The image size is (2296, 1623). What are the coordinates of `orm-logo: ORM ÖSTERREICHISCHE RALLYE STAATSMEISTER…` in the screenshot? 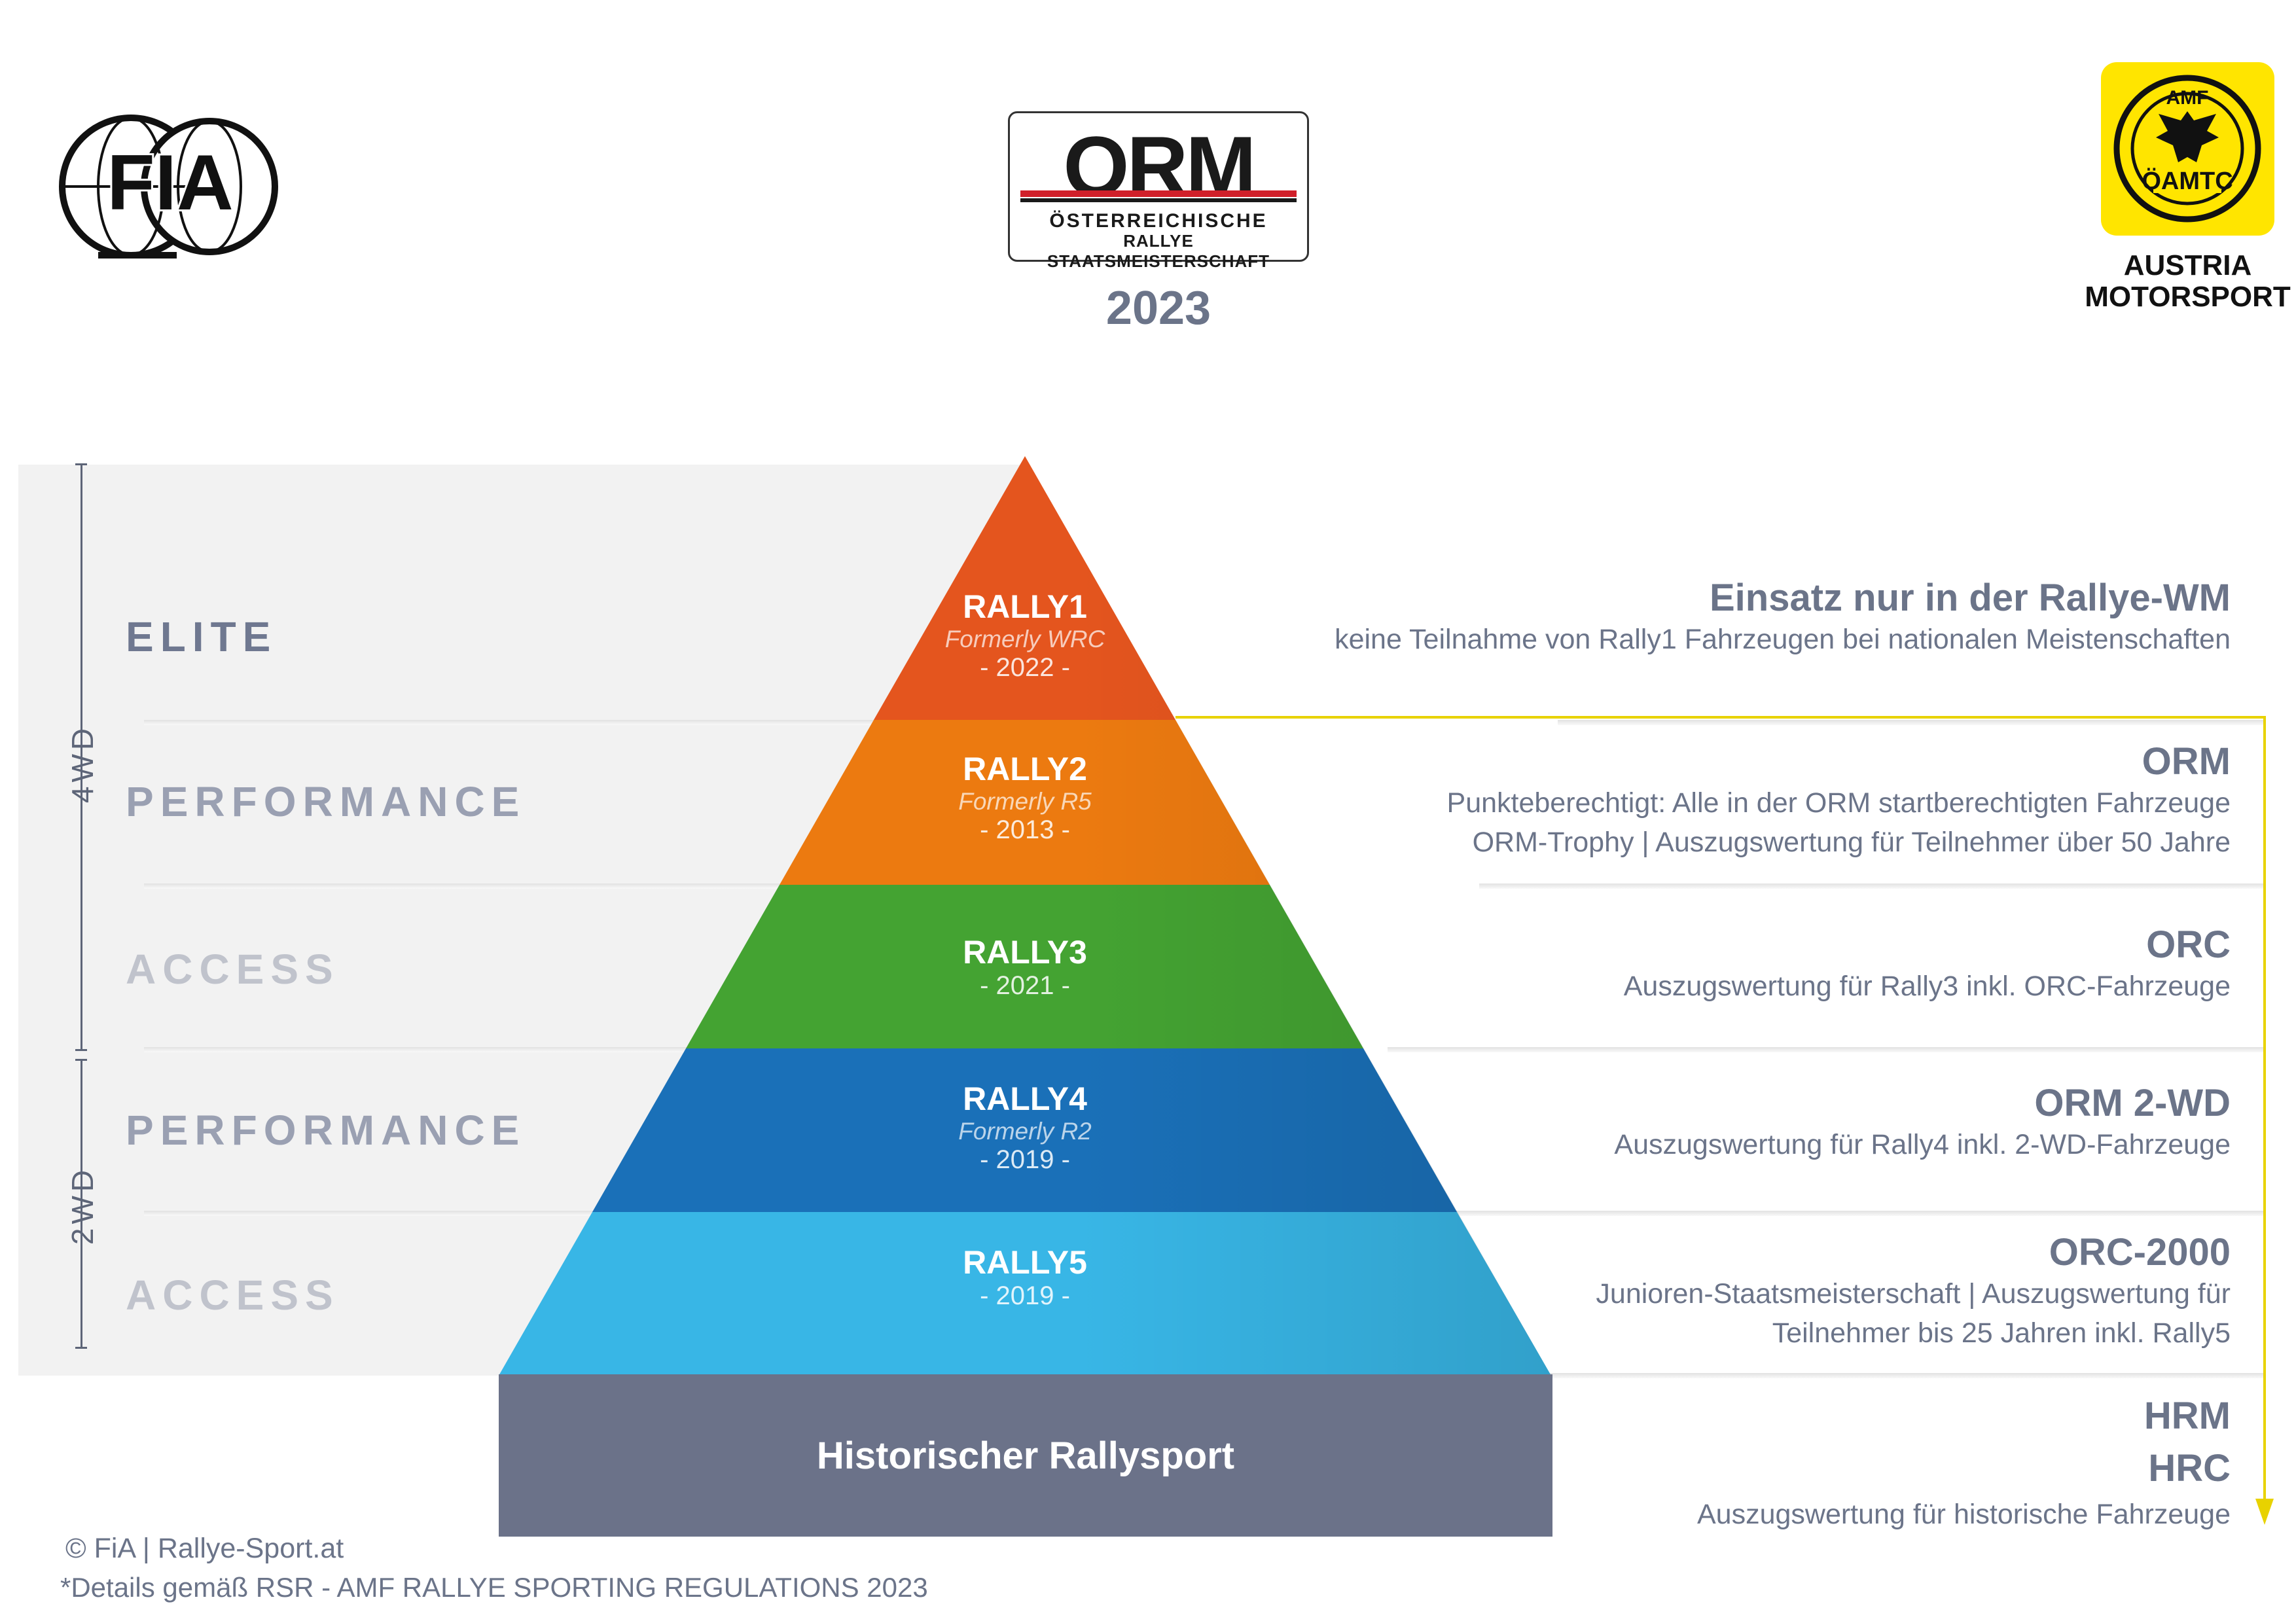 It's located at (1158, 191).